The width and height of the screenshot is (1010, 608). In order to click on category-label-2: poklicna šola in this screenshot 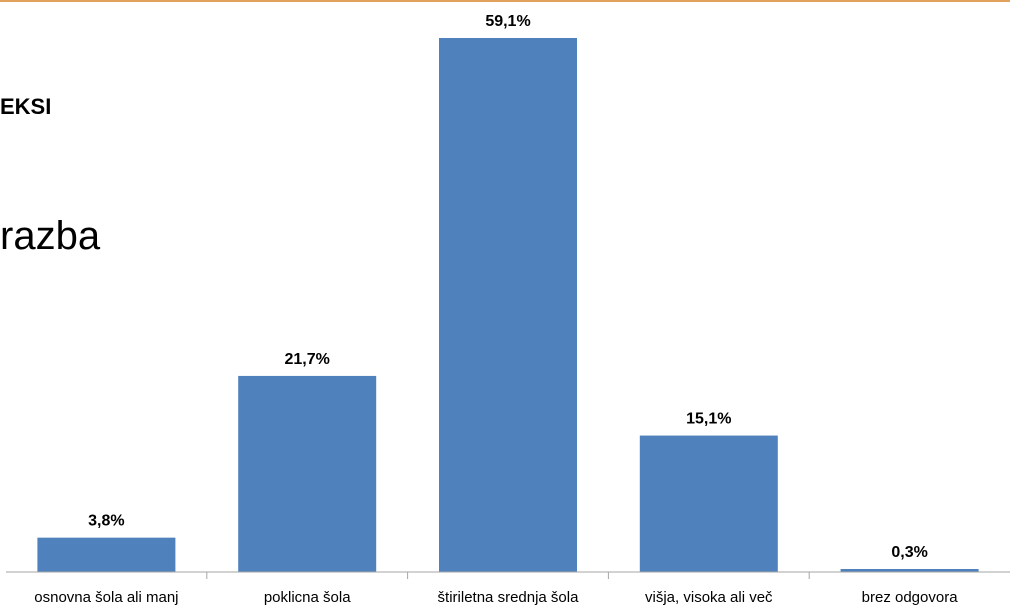, I will do `click(307, 597)`.